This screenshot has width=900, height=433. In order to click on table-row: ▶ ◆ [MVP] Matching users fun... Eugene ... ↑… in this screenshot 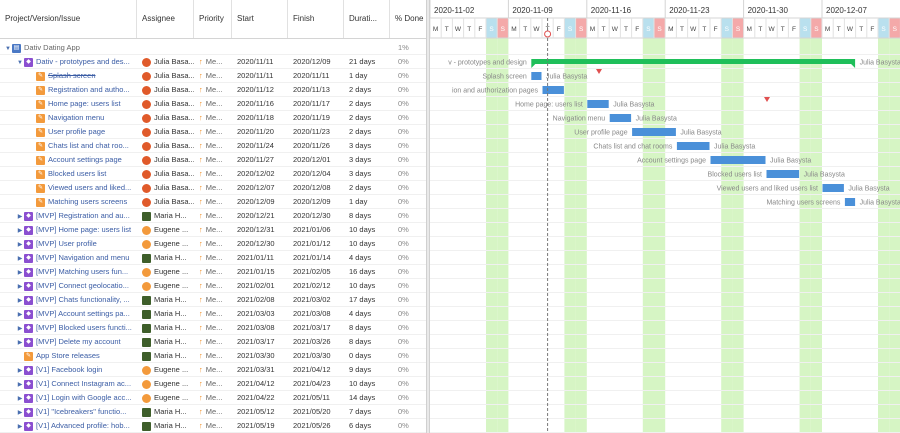, I will do `click(213, 272)`.